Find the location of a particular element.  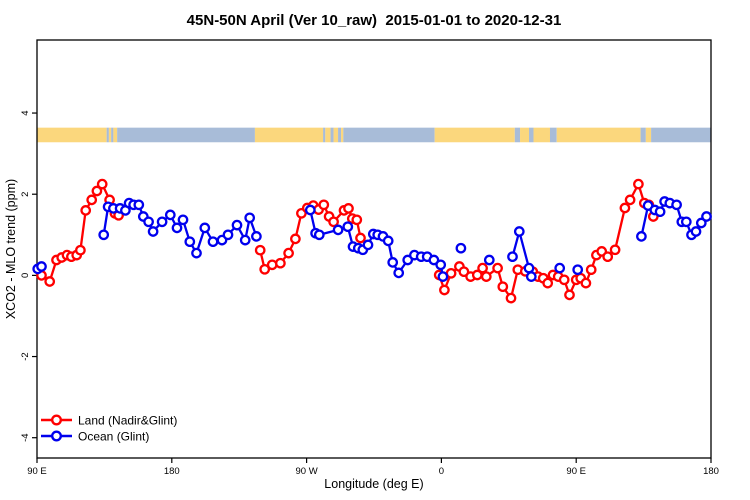

y-tick-label: -4 is located at coordinates (25, 437).